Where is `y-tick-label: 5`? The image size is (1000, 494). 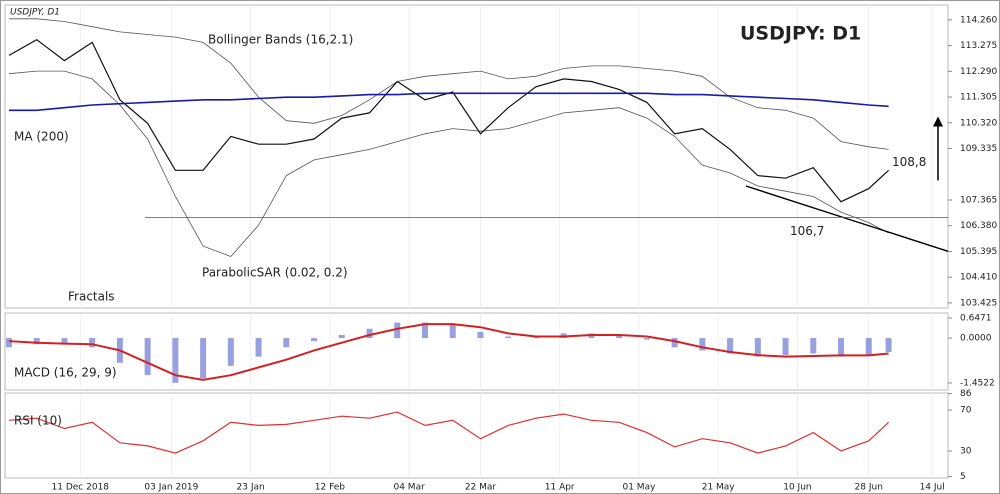 y-tick-label: 5 is located at coordinates (963, 477).